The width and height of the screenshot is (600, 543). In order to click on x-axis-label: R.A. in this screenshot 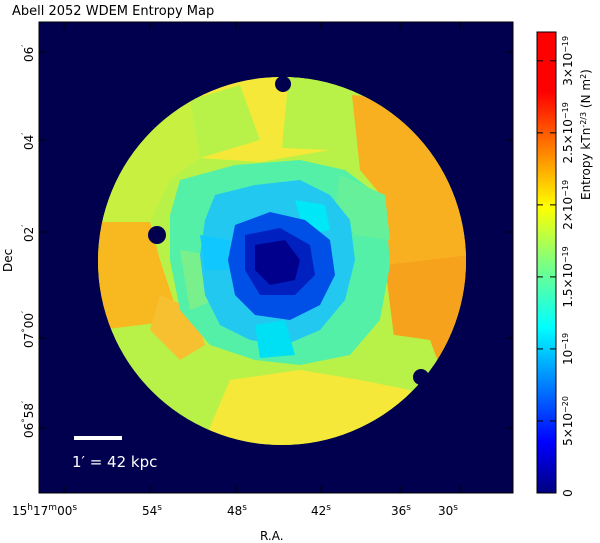, I will do `click(272, 536)`.